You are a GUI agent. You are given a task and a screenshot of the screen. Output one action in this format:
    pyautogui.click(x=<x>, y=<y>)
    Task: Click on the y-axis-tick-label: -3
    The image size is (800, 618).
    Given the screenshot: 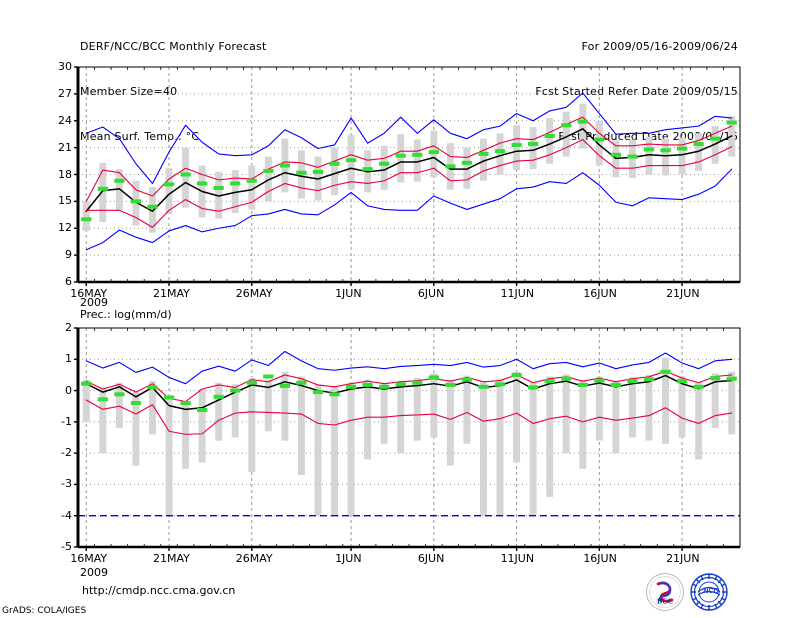 What is the action you would take?
    pyautogui.click(x=66, y=484)
    